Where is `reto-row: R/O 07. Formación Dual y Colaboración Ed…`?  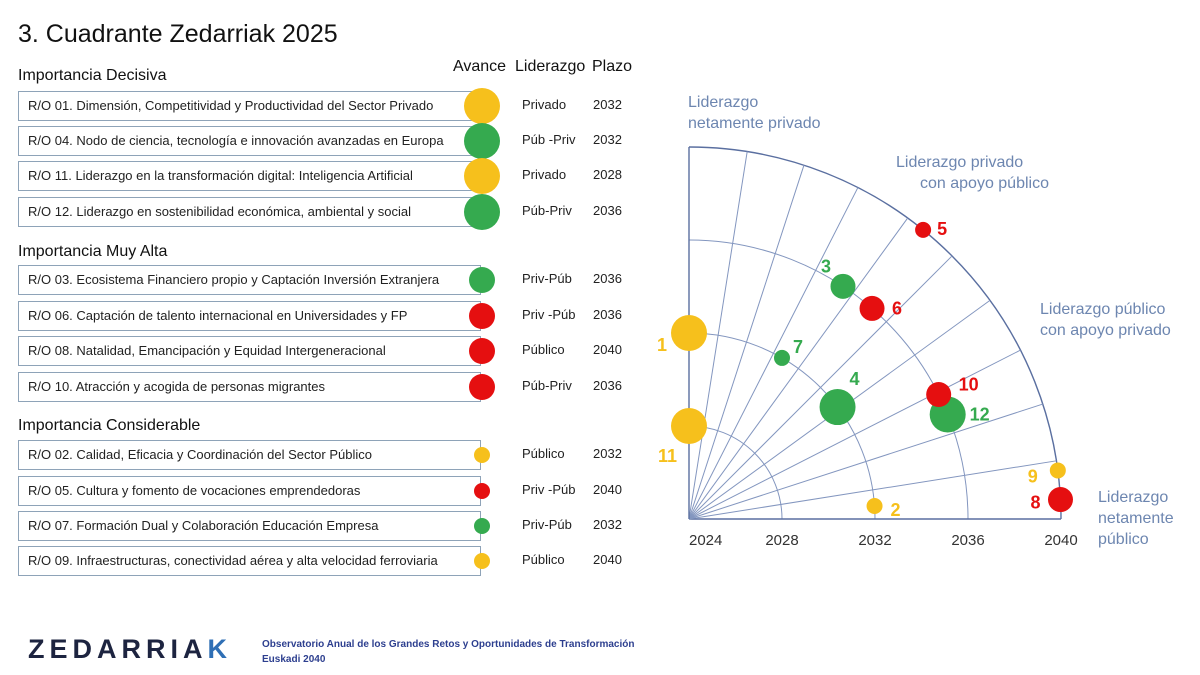 reto-row: R/O 07. Formación Dual y Colaboración Ed… is located at coordinates (249, 526).